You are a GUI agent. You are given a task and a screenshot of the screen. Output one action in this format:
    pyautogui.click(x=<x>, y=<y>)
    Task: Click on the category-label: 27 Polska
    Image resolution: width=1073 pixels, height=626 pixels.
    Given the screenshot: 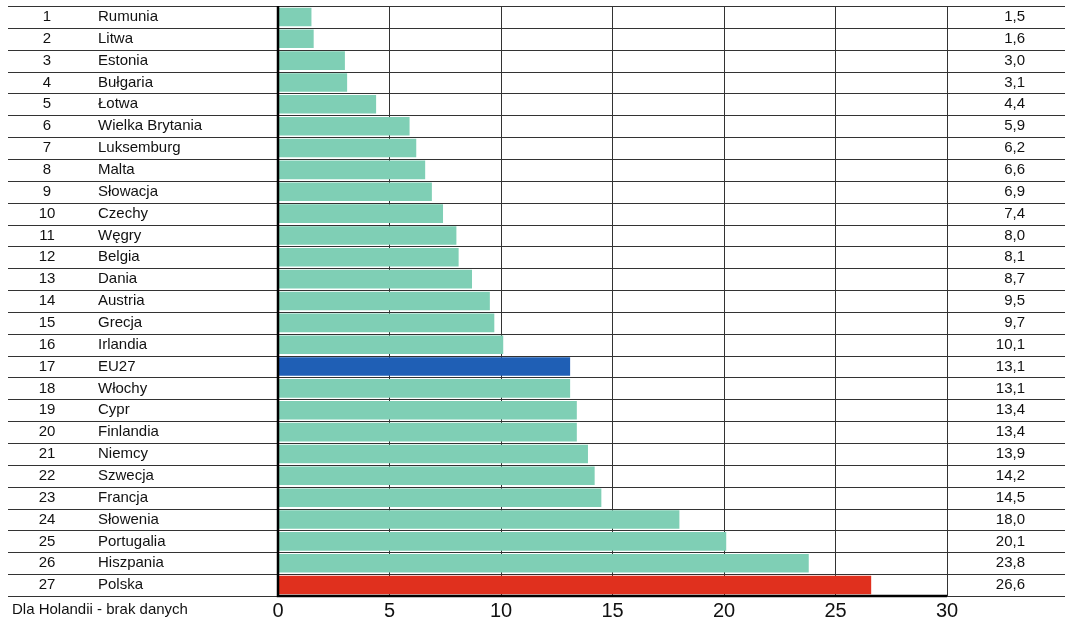 What is the action you would take?
    pyautogui.click(x=91, y=584)
    